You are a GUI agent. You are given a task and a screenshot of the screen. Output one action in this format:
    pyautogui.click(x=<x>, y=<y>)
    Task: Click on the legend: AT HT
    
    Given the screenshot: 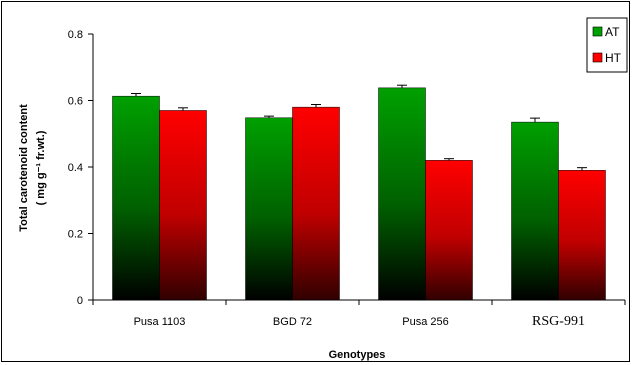 What is the action you would take?
    pyautogui.click(x=607, y=45)
    